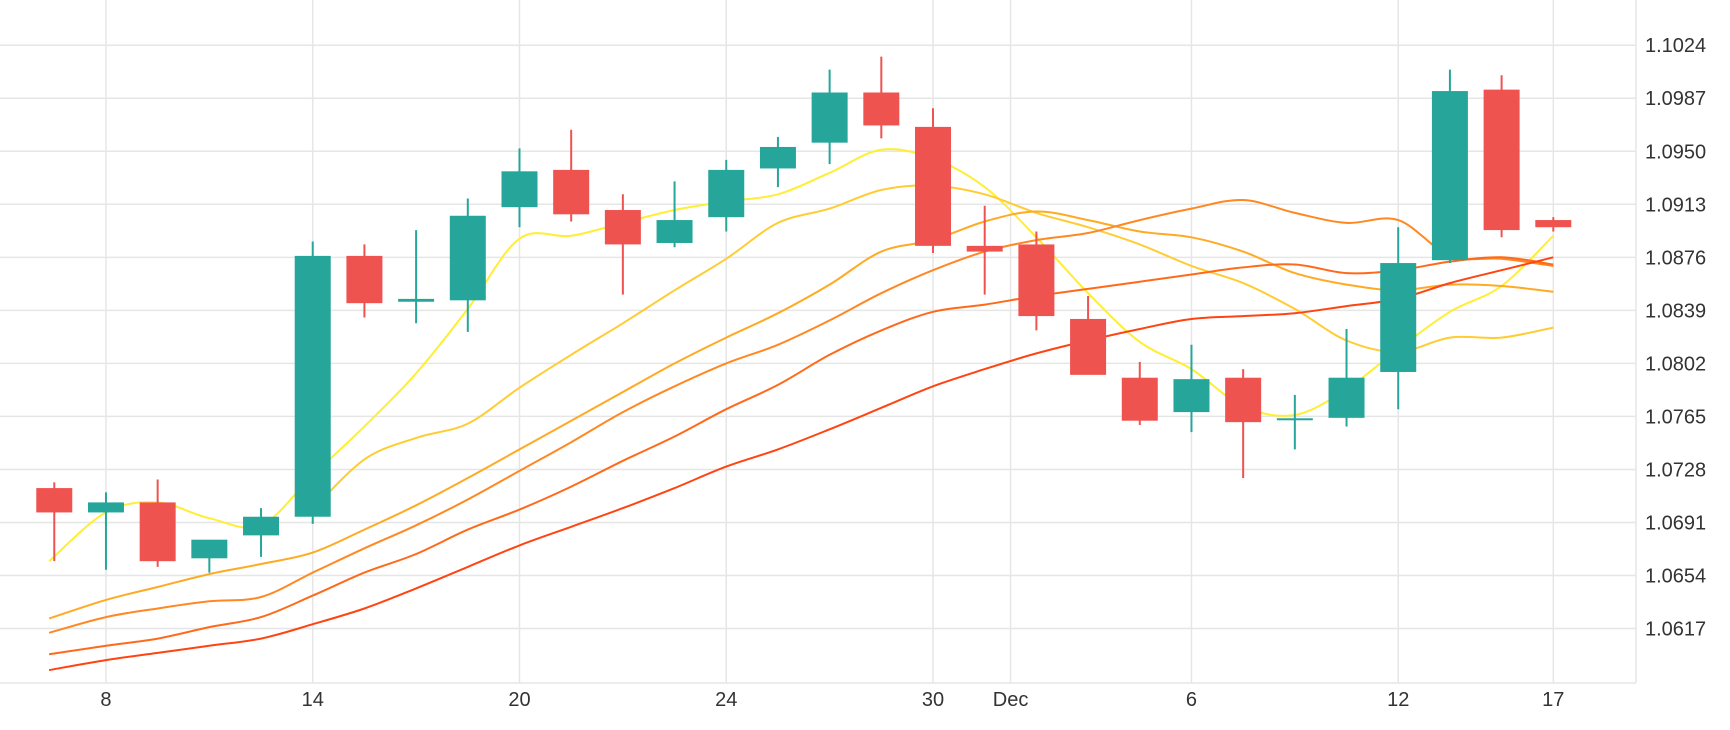  Describe the element at coordinates (1675, 523) in the screenshot. I see `y-tick-label: 1.0691` at that location.